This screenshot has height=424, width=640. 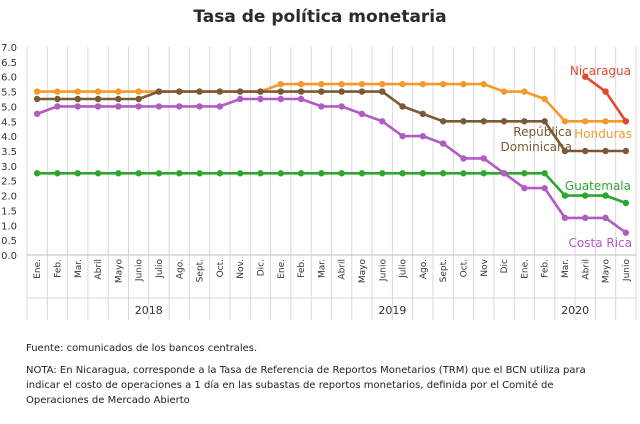 What do you see at coordinates (505, 266) in the screenshot?
I see `x-tick-label: Dic` at bounding box center [505, 266].